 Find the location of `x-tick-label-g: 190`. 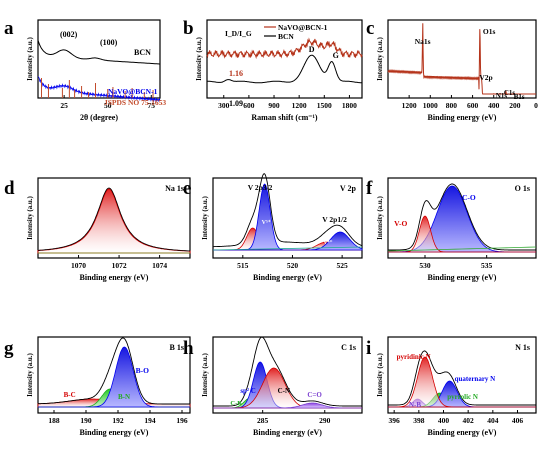

x-tick-label-g: 190 is located at coordinates (86, 420).